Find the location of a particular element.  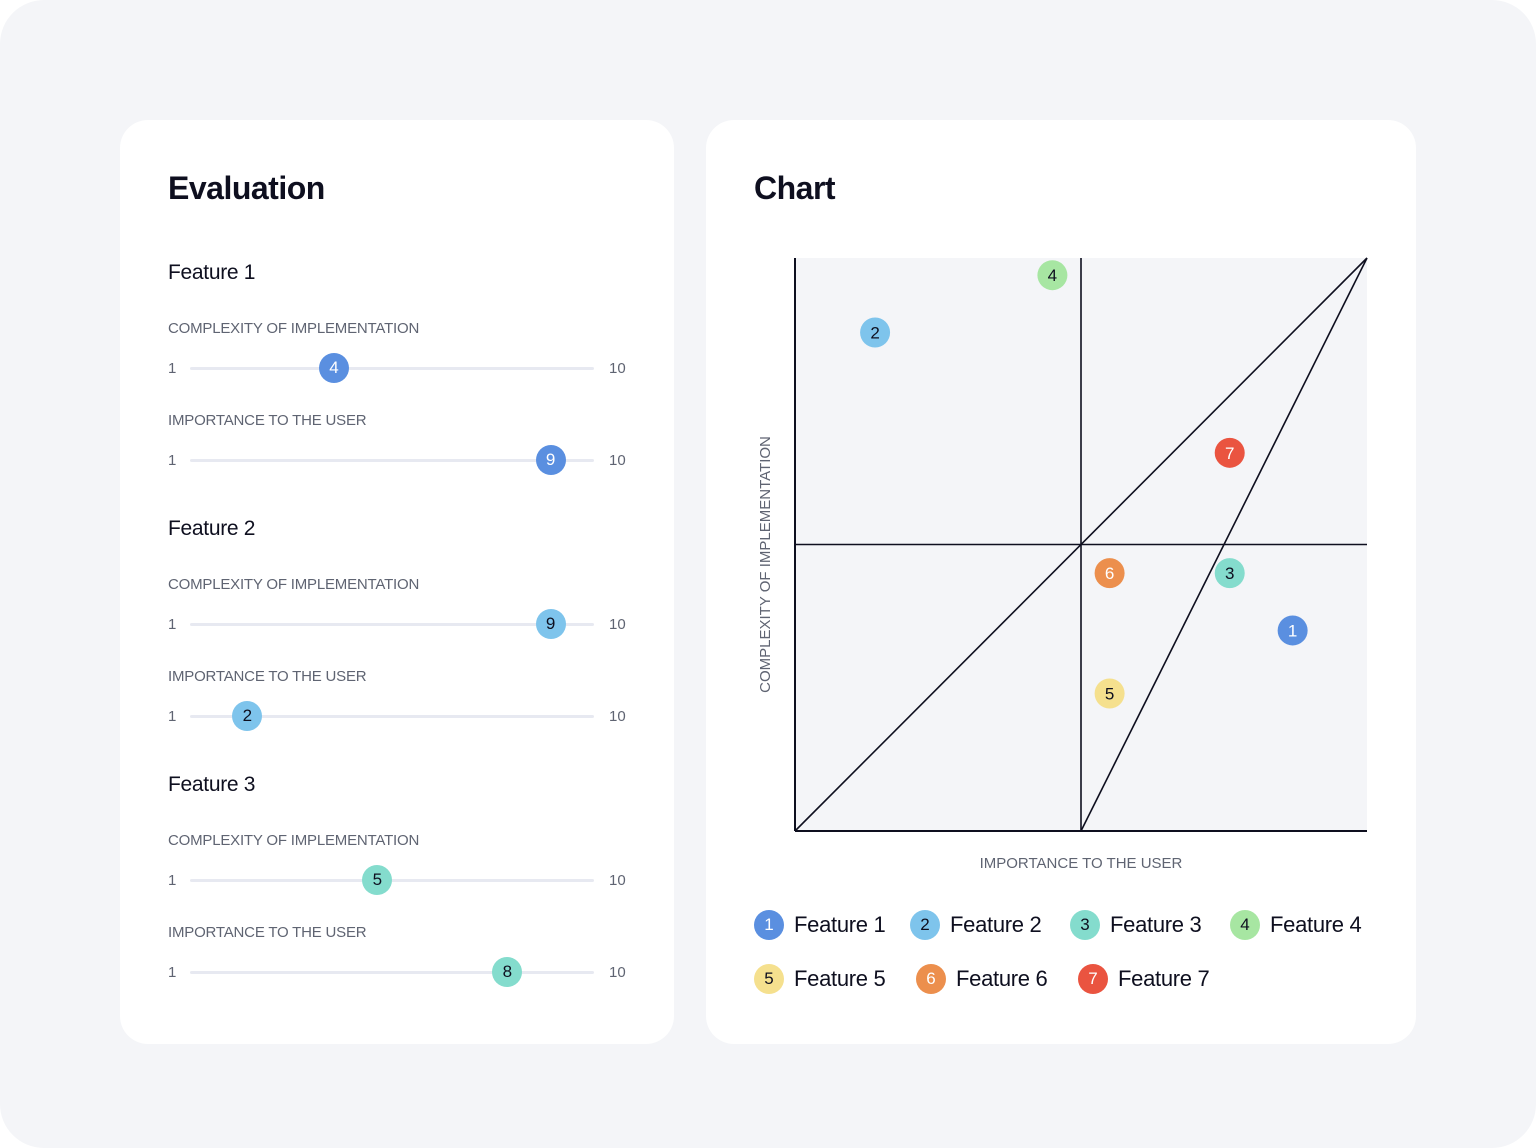

importance-slider-group: IMPORTANCE TO THE USER 1 9 10 is located at coordinates (403, 447).